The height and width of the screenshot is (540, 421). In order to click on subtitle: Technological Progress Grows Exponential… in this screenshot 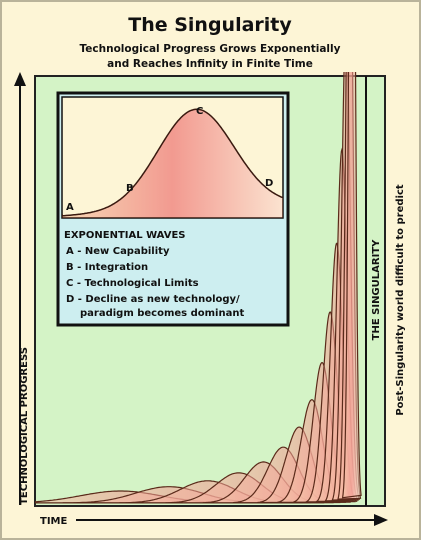, I will do `click(210, 49)`.